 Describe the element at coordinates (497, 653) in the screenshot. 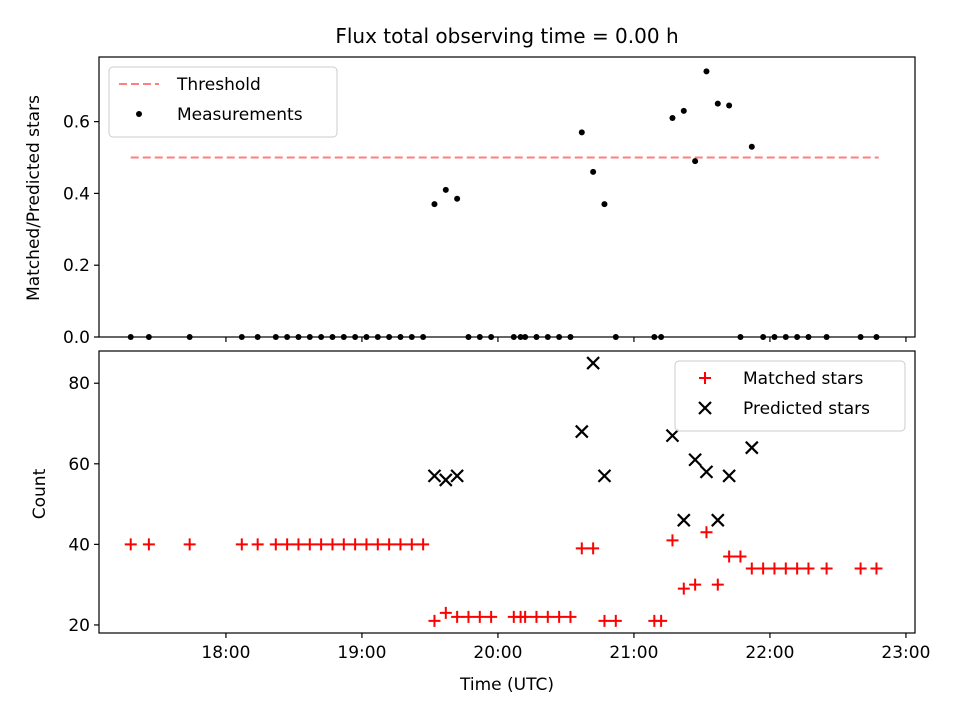

I see `bottom-x-tick-label: 20:00` at that location.